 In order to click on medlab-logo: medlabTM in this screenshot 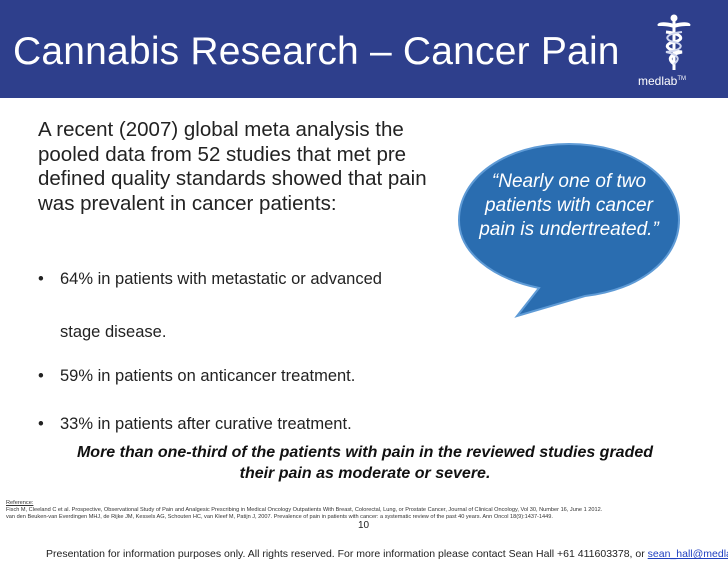, I will do `click(673, 51)`.